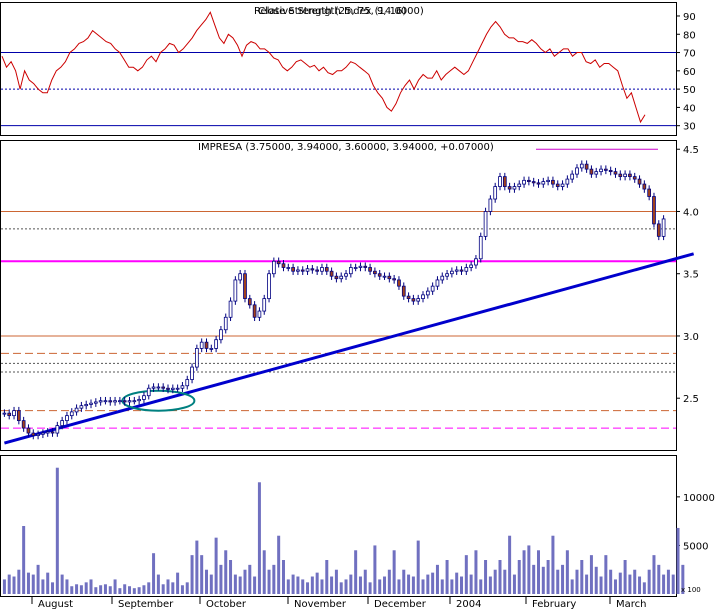 Image resolution: width=724 pixels, height=614 pixels. Describe the element at coordinates (468, 604) in the screenshot. I see `x-tick-label-2004: 2004` at that location.